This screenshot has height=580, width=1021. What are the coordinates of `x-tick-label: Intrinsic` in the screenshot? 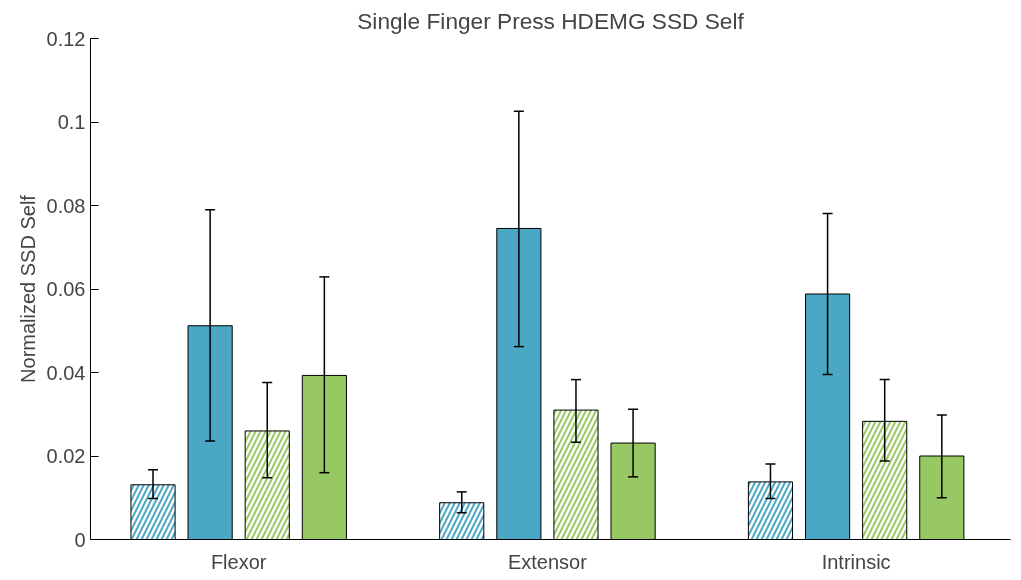 It's located at (856, 561).